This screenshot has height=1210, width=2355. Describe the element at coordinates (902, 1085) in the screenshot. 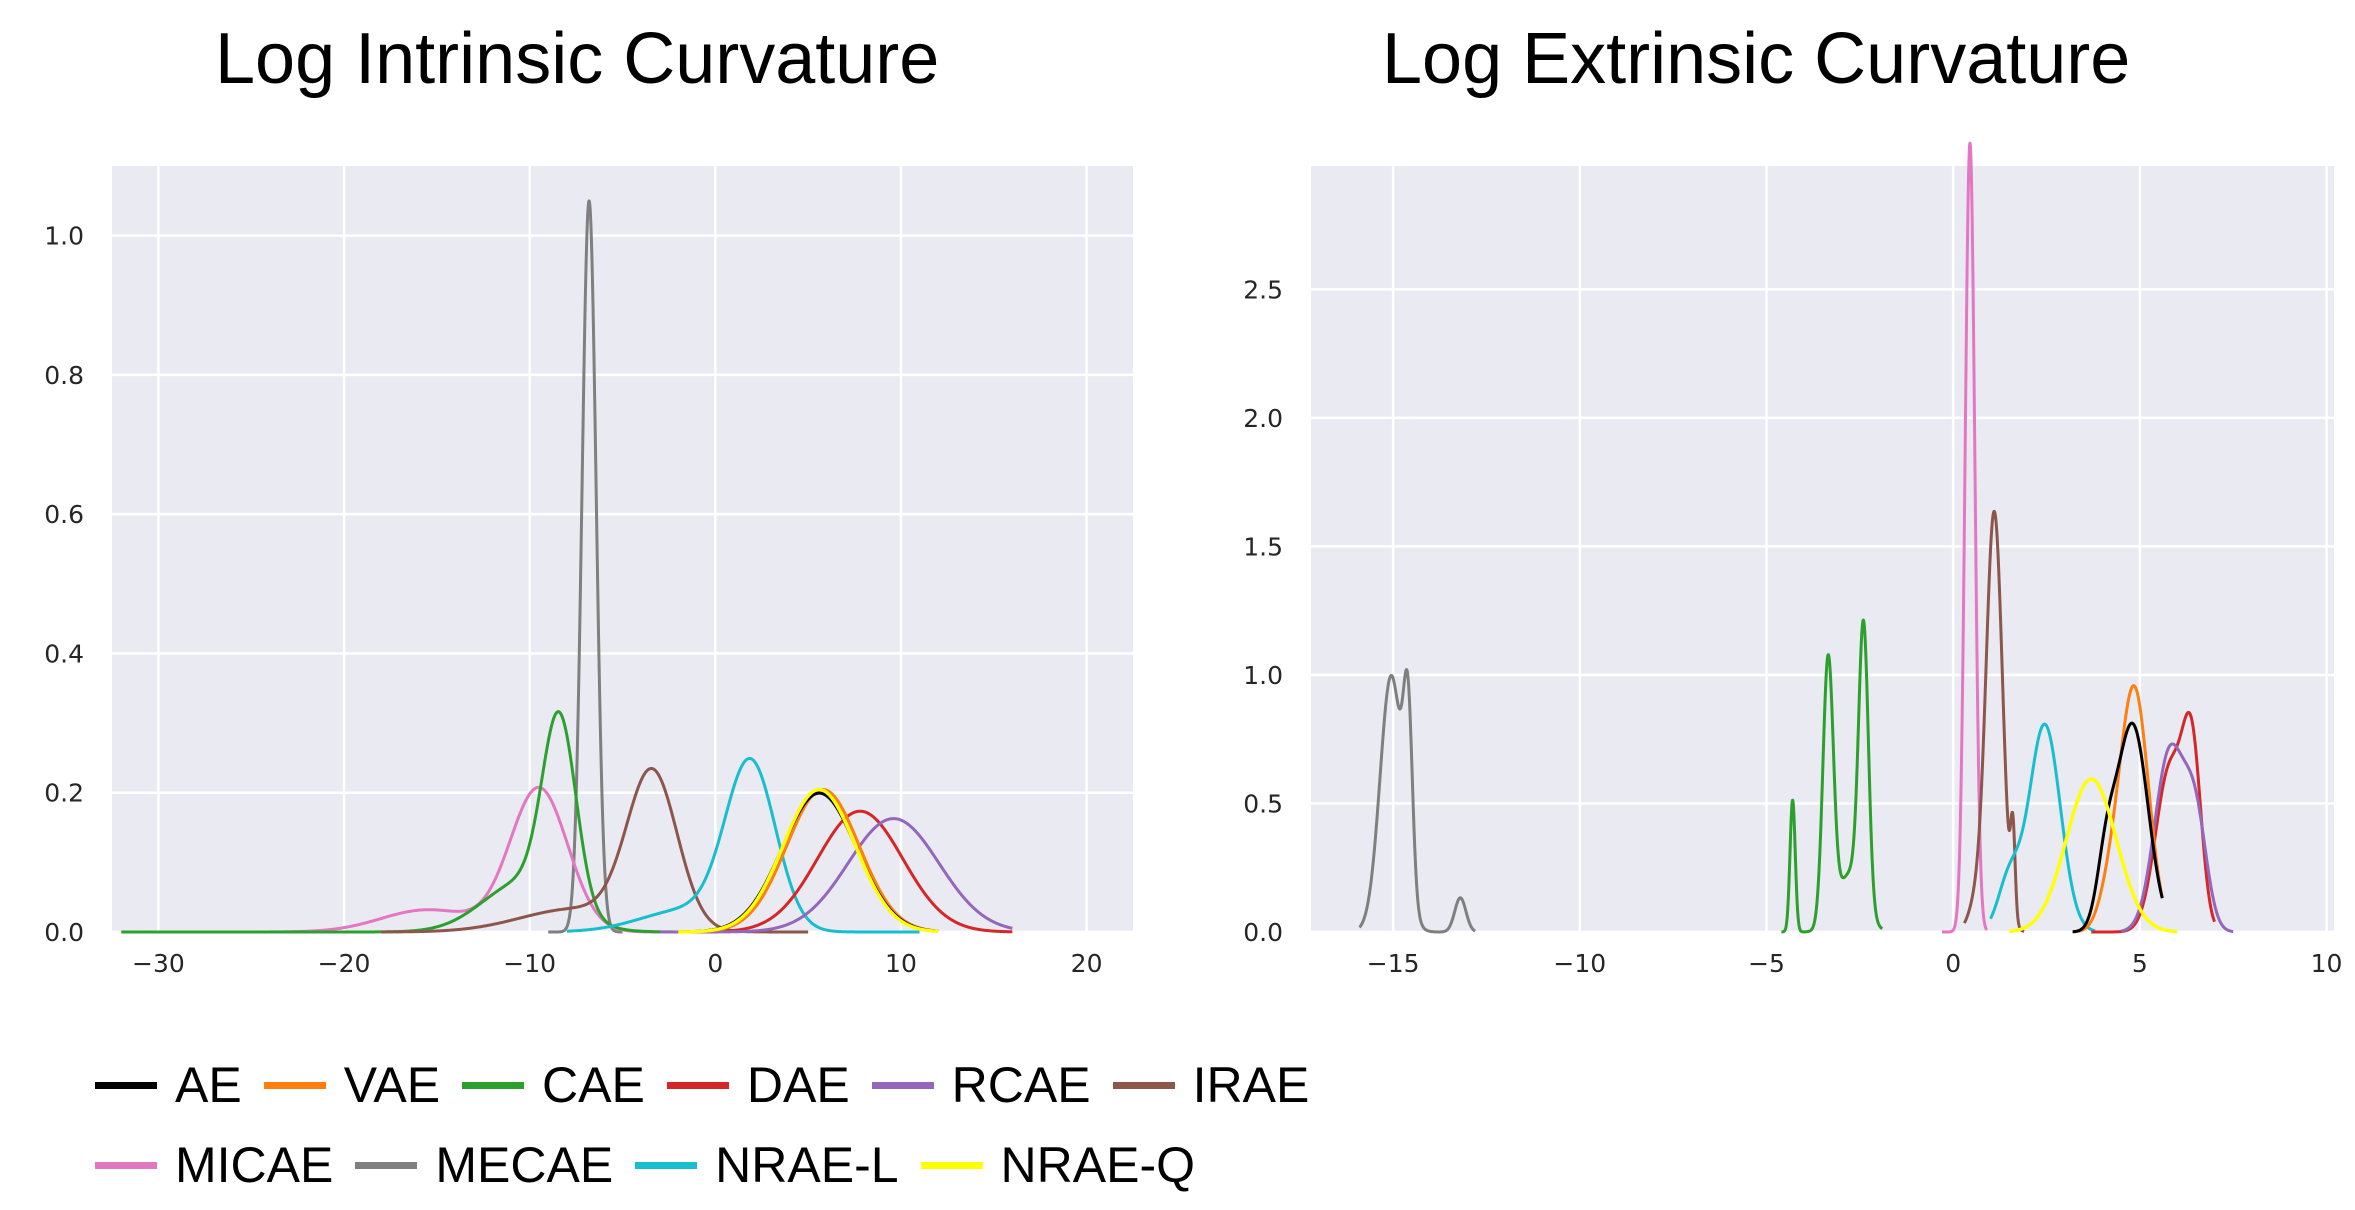

I see `legend-swatch-rcae` at that location.